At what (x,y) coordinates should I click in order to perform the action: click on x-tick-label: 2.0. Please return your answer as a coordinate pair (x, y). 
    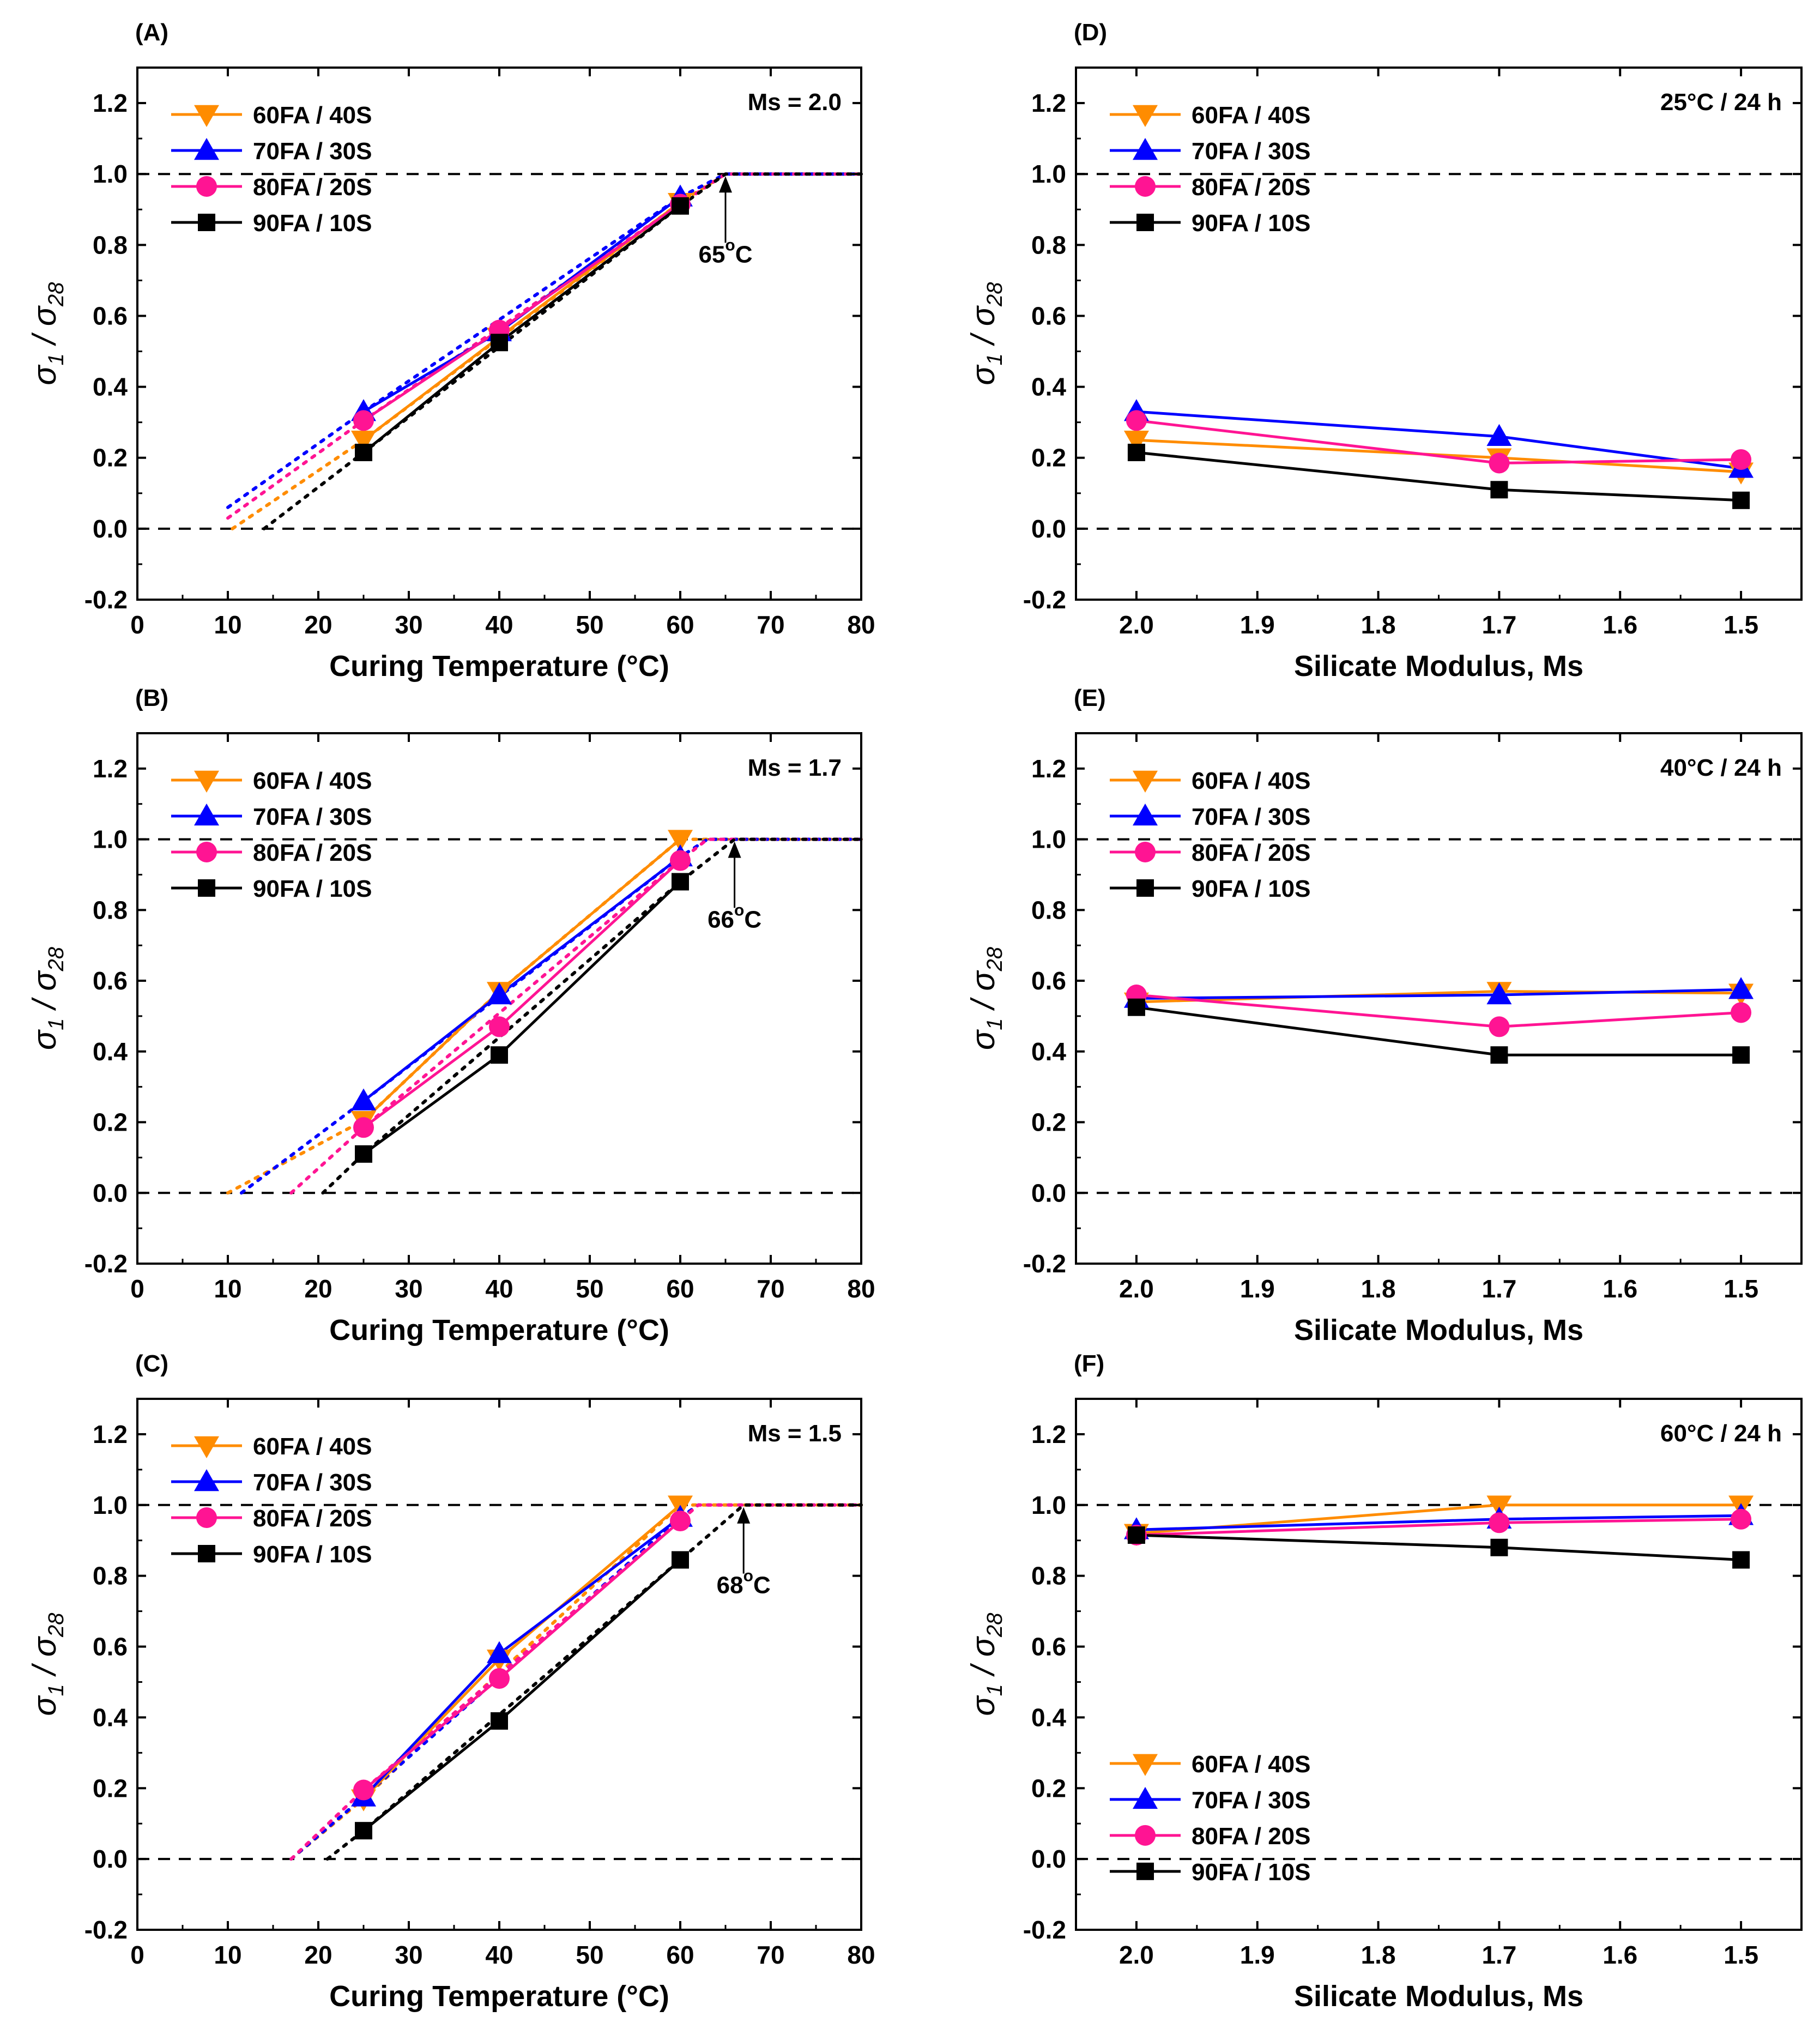
    Looking at the image, I should click on (1136, 1955).